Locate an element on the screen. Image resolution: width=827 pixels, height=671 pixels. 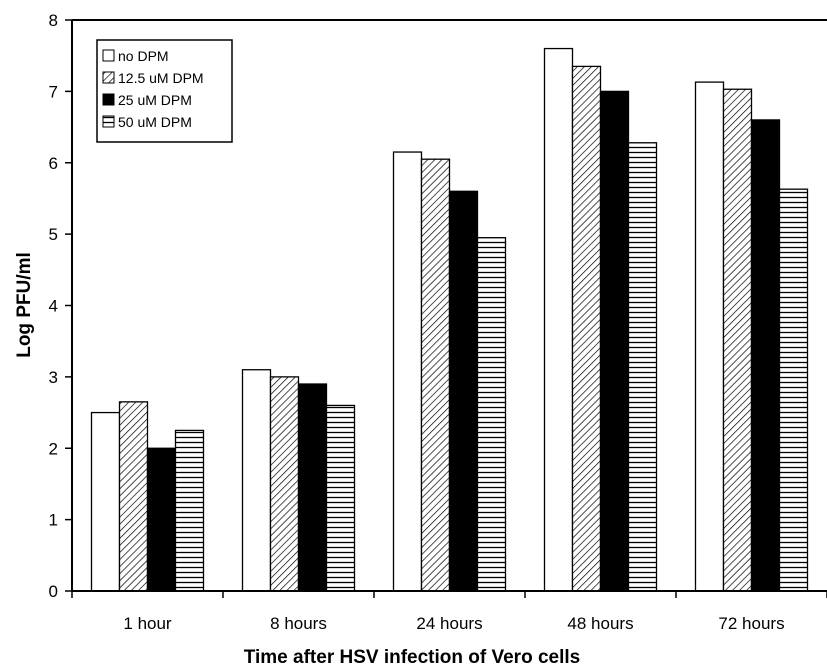
x-axis-title: Time after HSV infection of Vero cells is located at coordinates (412, 657).